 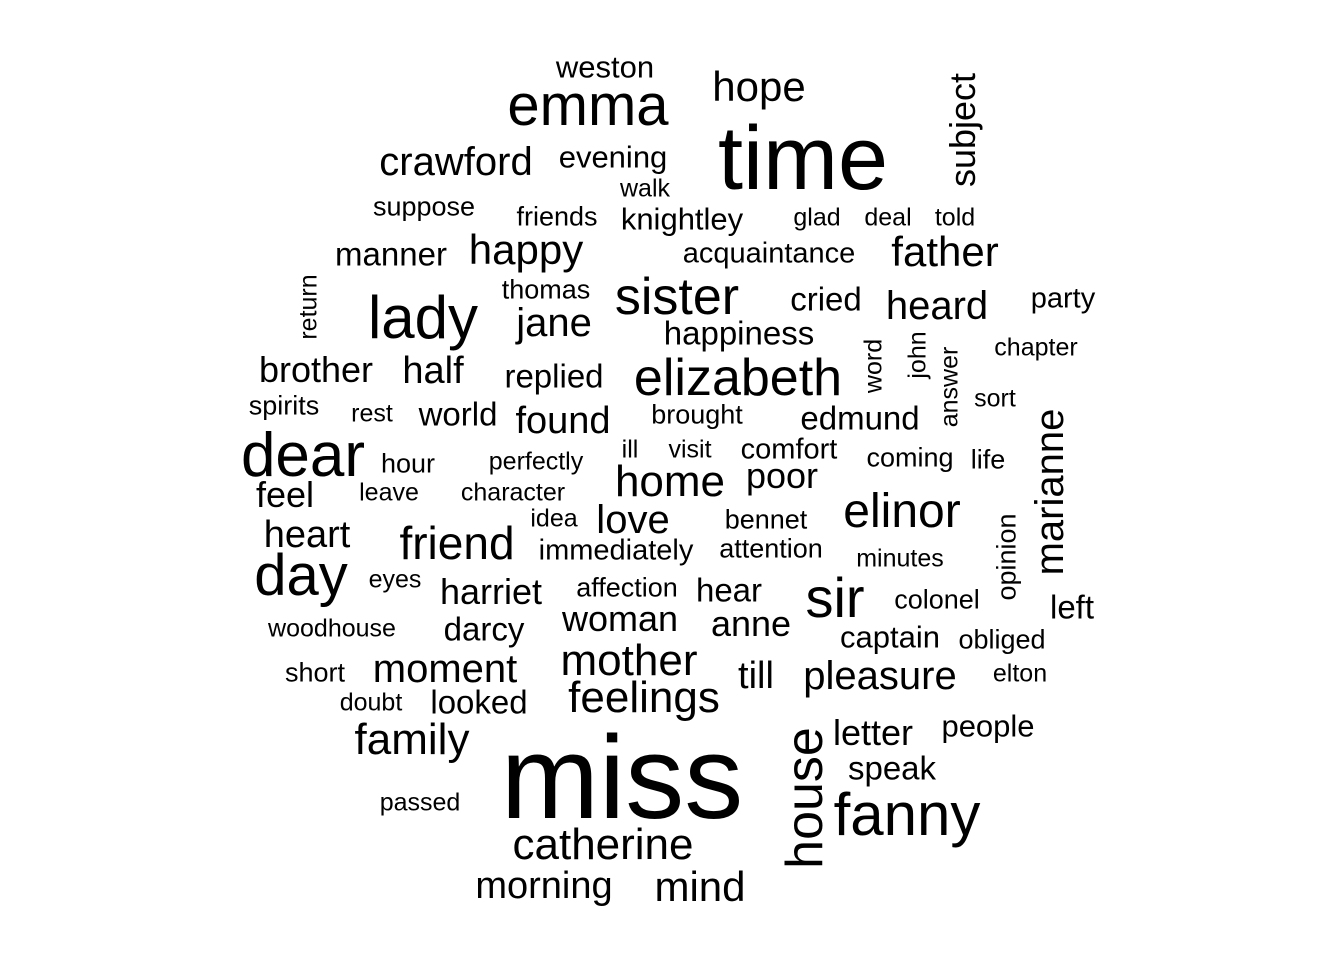 I want to click on word-suppose: suppose, so click(x=424, y=206).